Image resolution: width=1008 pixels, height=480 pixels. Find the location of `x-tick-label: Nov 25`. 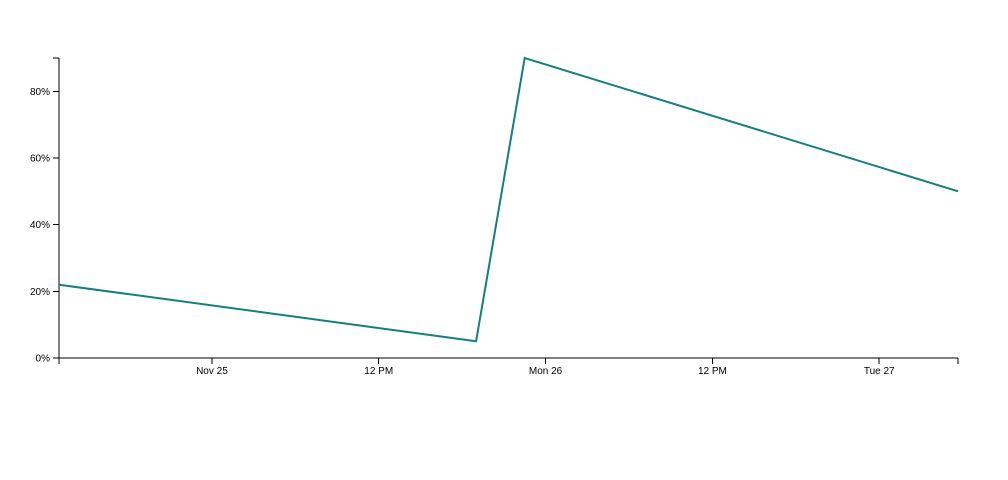

x-tick-label: Nov 25 is located at coordinates (212, 371).